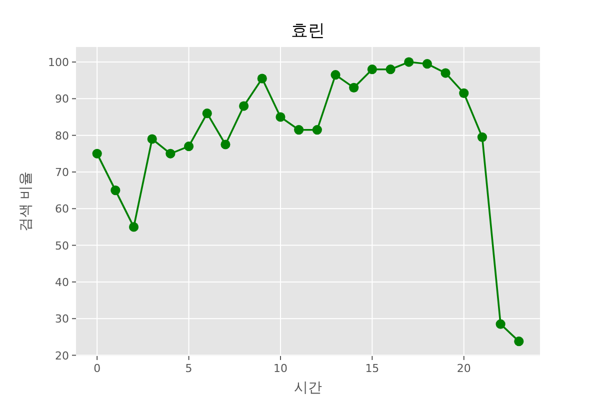  Describe the element at coordinates (62, 282) in the screenshot. I see `y-tick-label: 40` at that location.